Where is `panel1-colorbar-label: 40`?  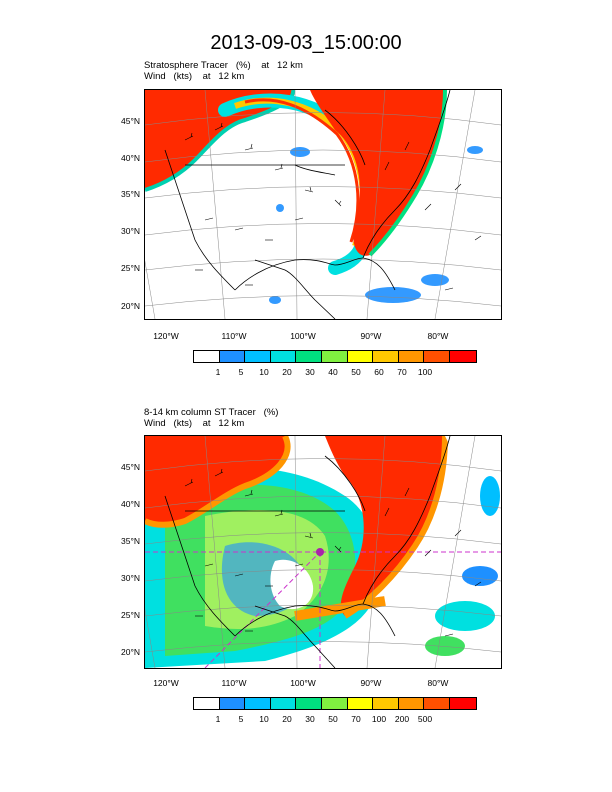
panel1-colorbar-label: 40 is located at coordinates (333, 372).